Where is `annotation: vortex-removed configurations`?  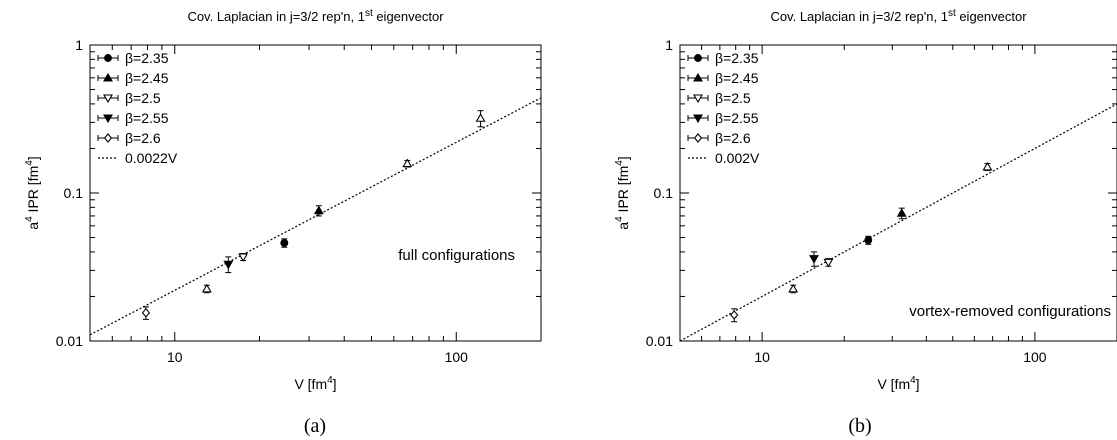 annotation: vortex-removed configurations is located at coordinates (1010, 311).